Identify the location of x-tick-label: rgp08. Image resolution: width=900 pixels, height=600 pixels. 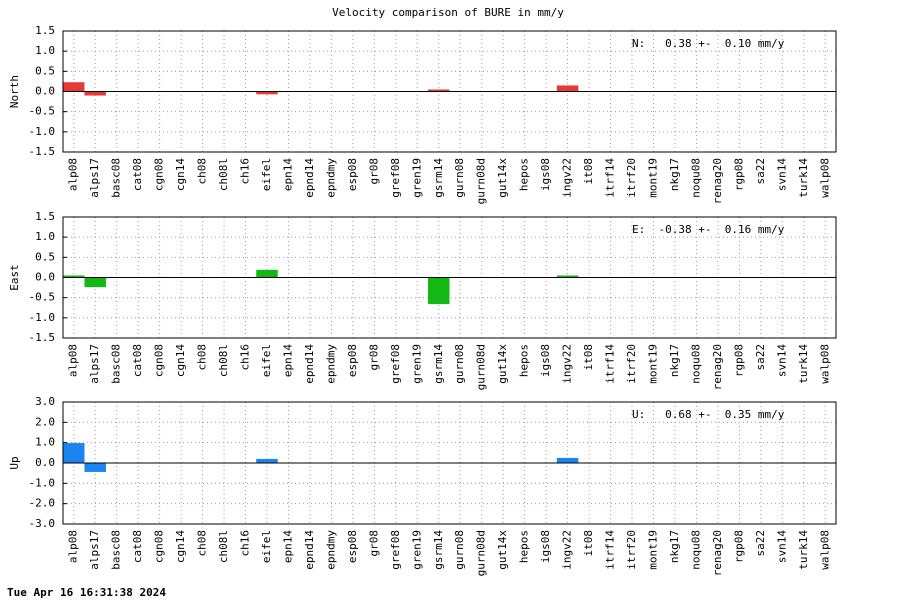
(738, 546).